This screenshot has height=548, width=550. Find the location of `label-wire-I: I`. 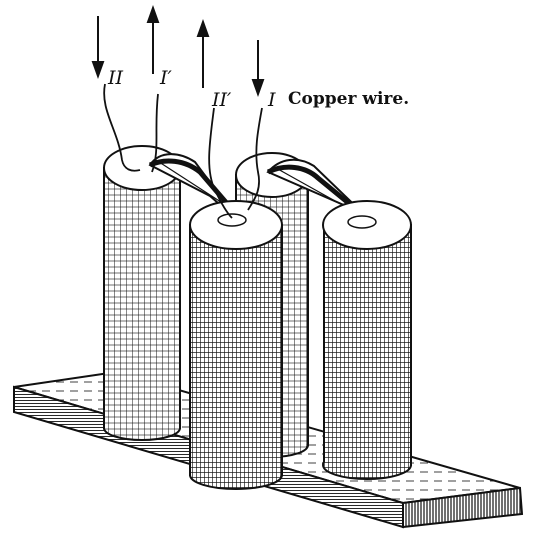

label-wire-I: I is located at coordinates (271, 100).